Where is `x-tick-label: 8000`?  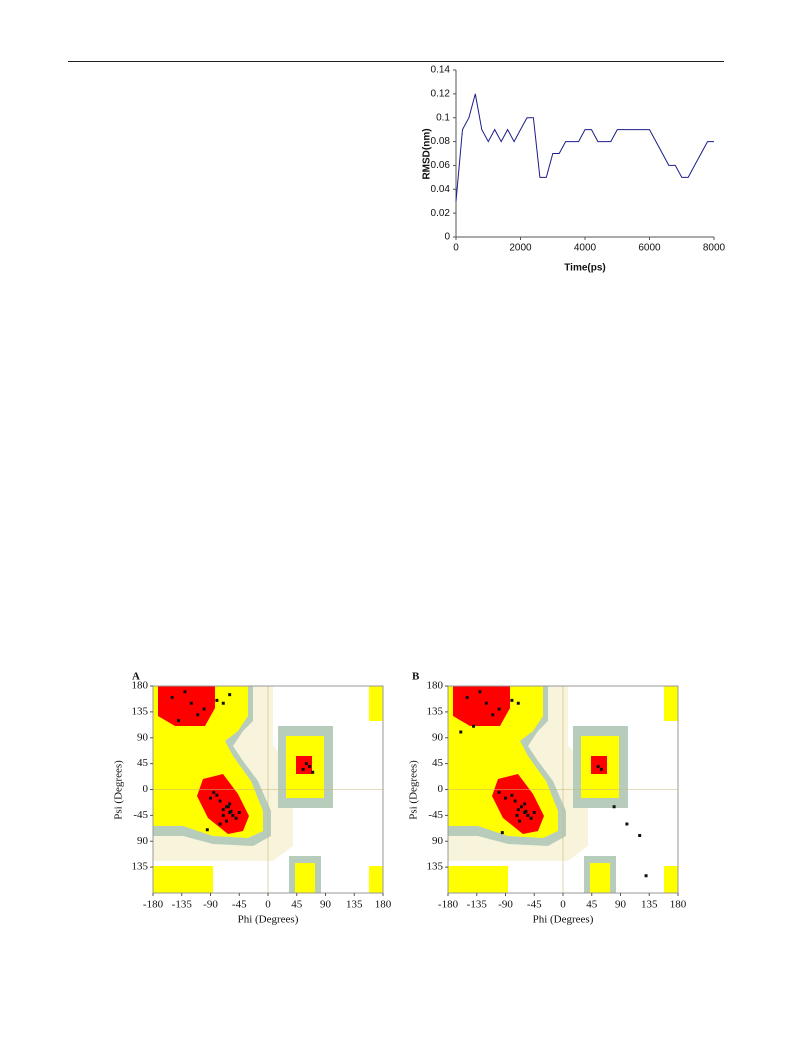
x-tick-label: 8000 is located at coordinates (714, 248).